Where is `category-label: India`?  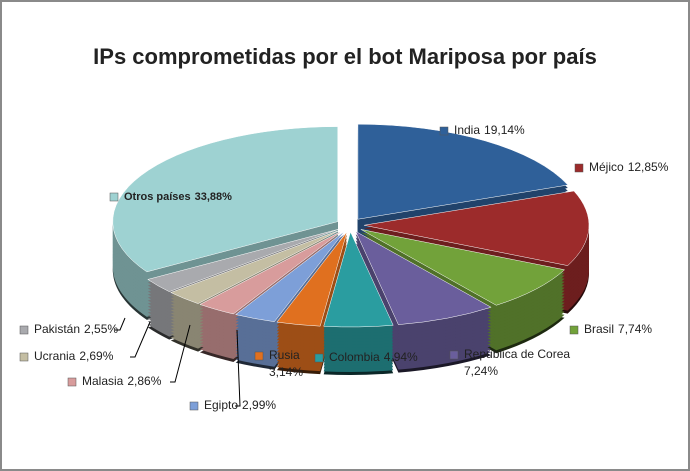
category-label: India is located at coordinates (467, 130).